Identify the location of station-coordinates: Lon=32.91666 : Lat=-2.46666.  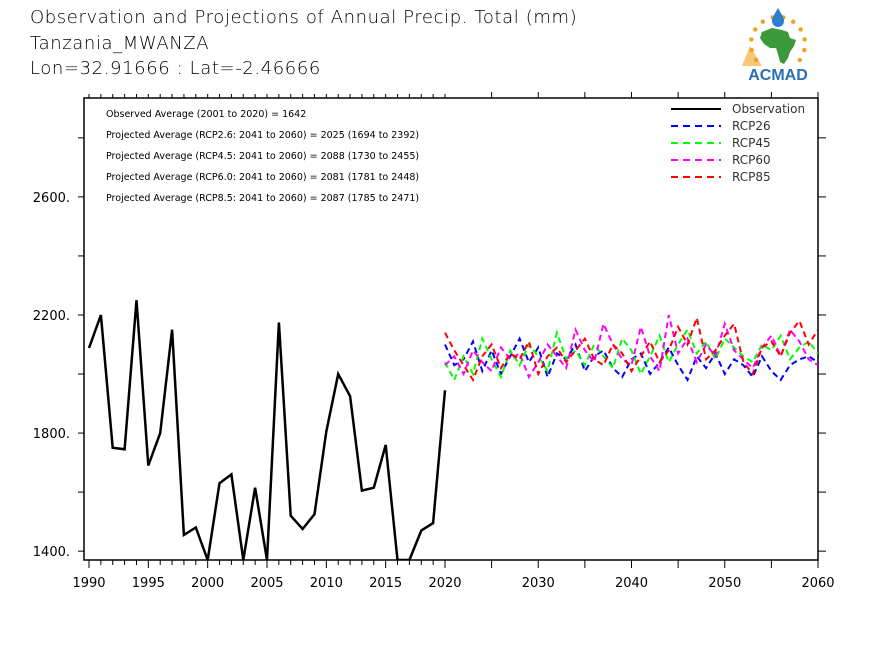
(175, 68).